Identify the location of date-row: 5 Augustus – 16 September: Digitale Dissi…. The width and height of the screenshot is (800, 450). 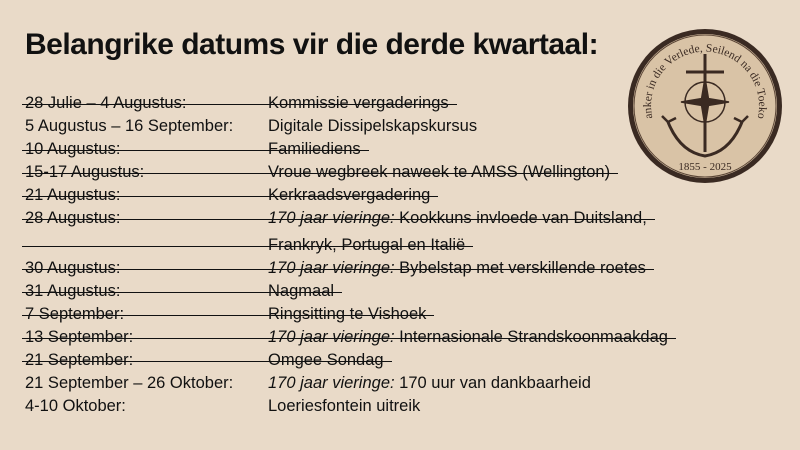
(253, 126).